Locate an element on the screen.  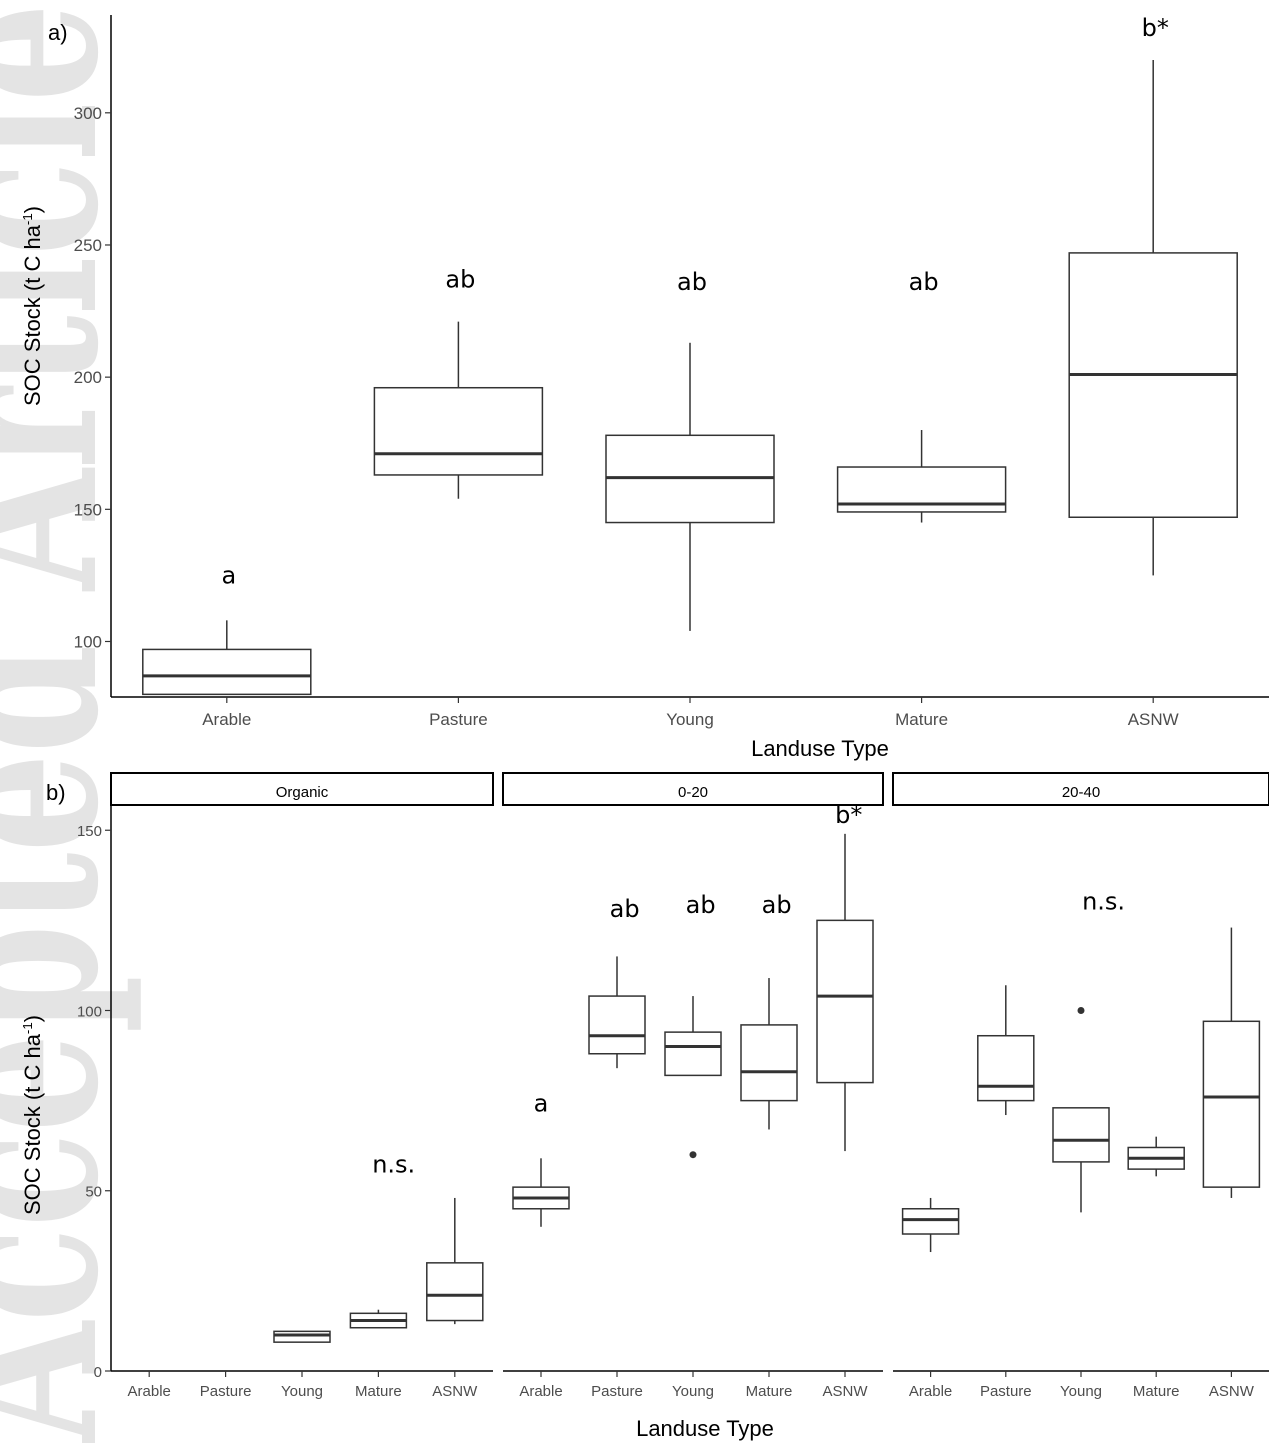
facet-strip-label: 0-20 is located at coordinates (693, 792).